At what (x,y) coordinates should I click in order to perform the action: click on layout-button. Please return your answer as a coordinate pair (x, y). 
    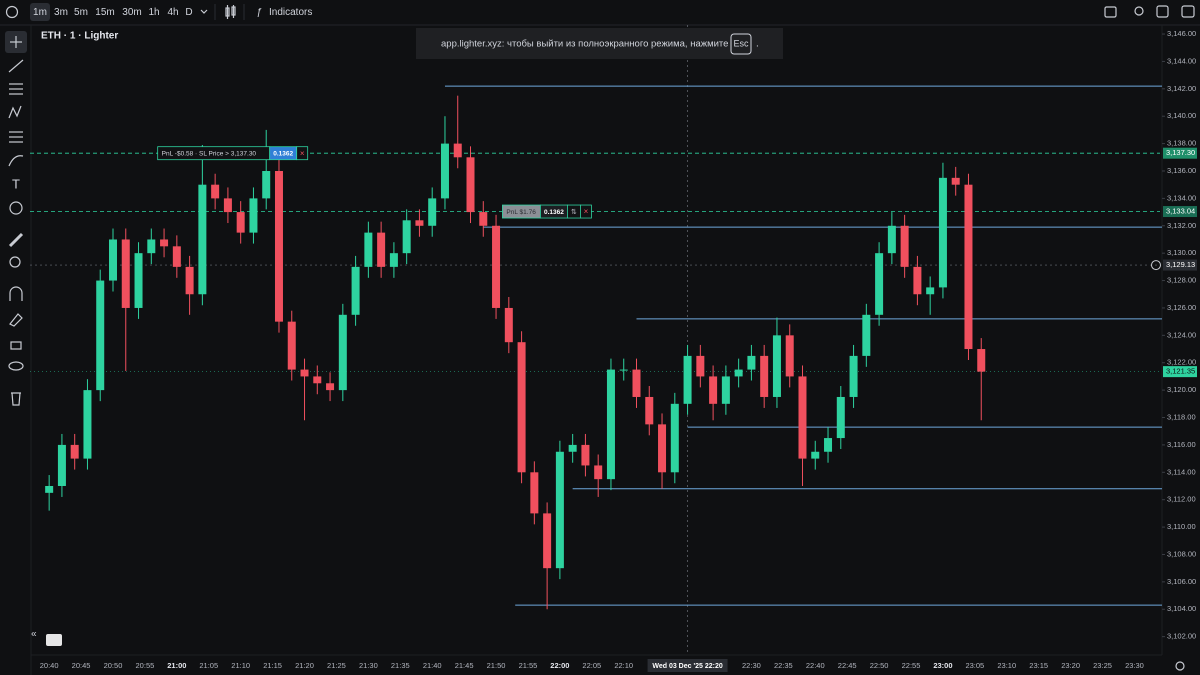
    Looking at the image, I should click on (1110, 12).